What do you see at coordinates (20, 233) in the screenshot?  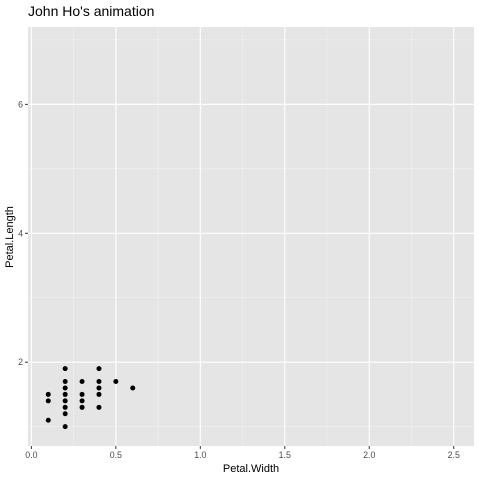 I see `y-tick-label: 4` at bounding box center [20, 233].